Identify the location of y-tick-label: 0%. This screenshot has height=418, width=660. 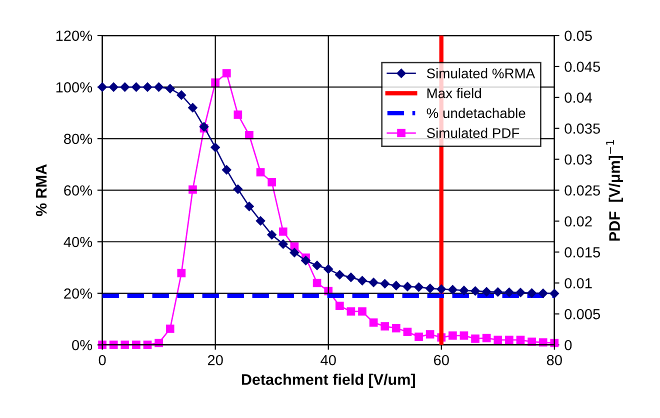
(82, 345).